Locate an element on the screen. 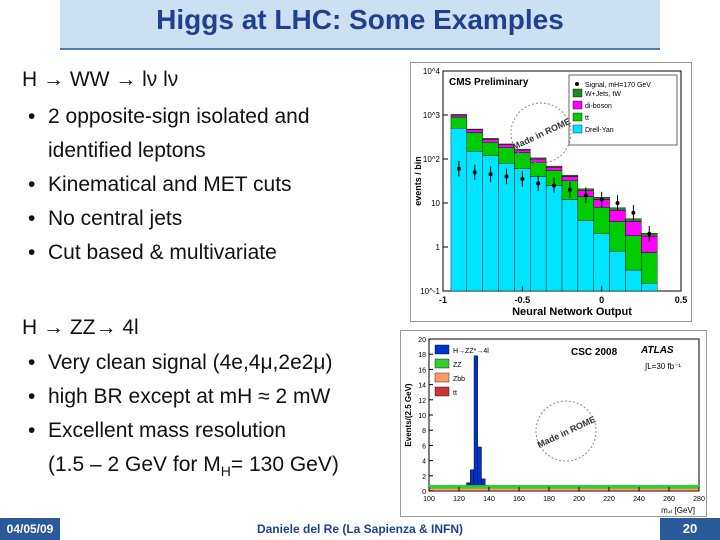  y-tick-label: 2 is located at coordinates (424, 477).